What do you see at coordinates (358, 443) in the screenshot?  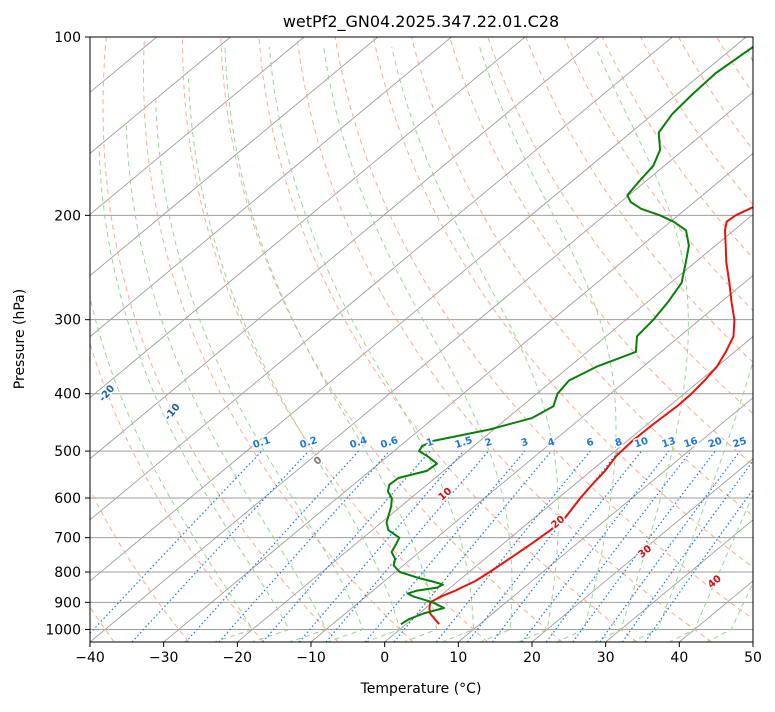 I see `mixing-ratio-label: 0.4` at bounding box center [358, 443].